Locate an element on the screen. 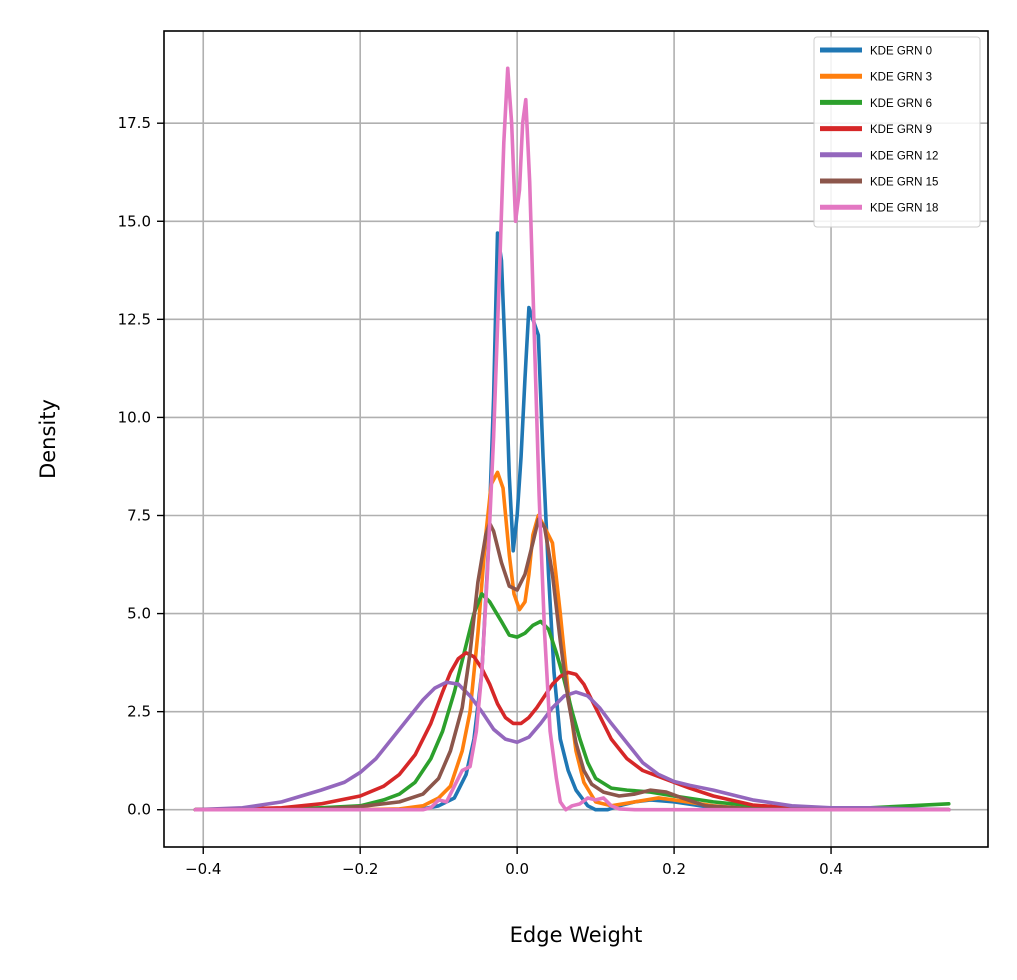 The height and width of the screenshot is (980, 1017). y-tick-label: 7.5 is located at coordinates (139, 516).